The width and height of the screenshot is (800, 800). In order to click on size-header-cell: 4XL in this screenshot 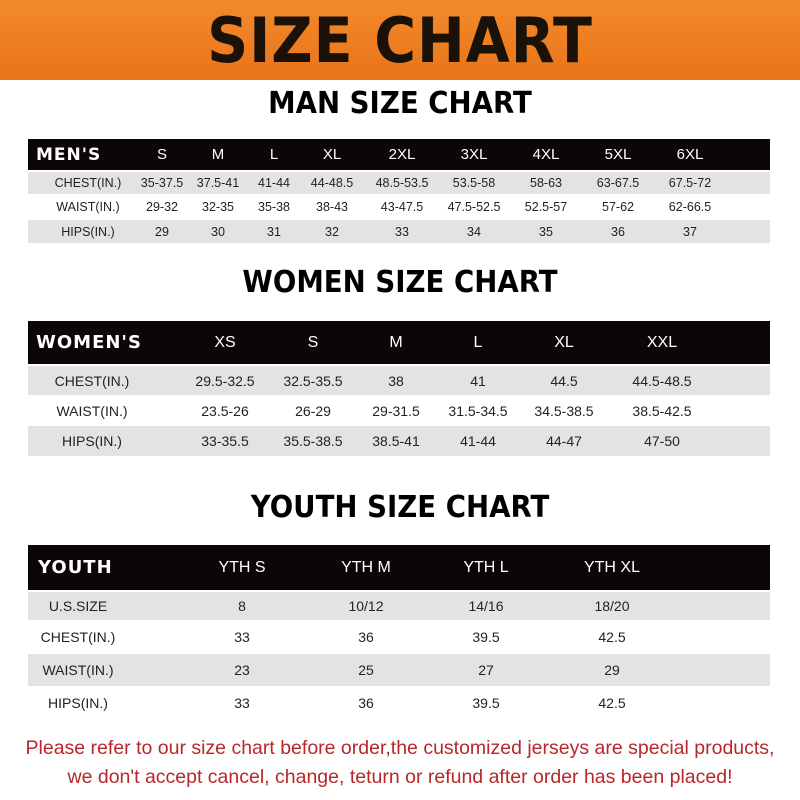, I will do `click(546, 154)`.